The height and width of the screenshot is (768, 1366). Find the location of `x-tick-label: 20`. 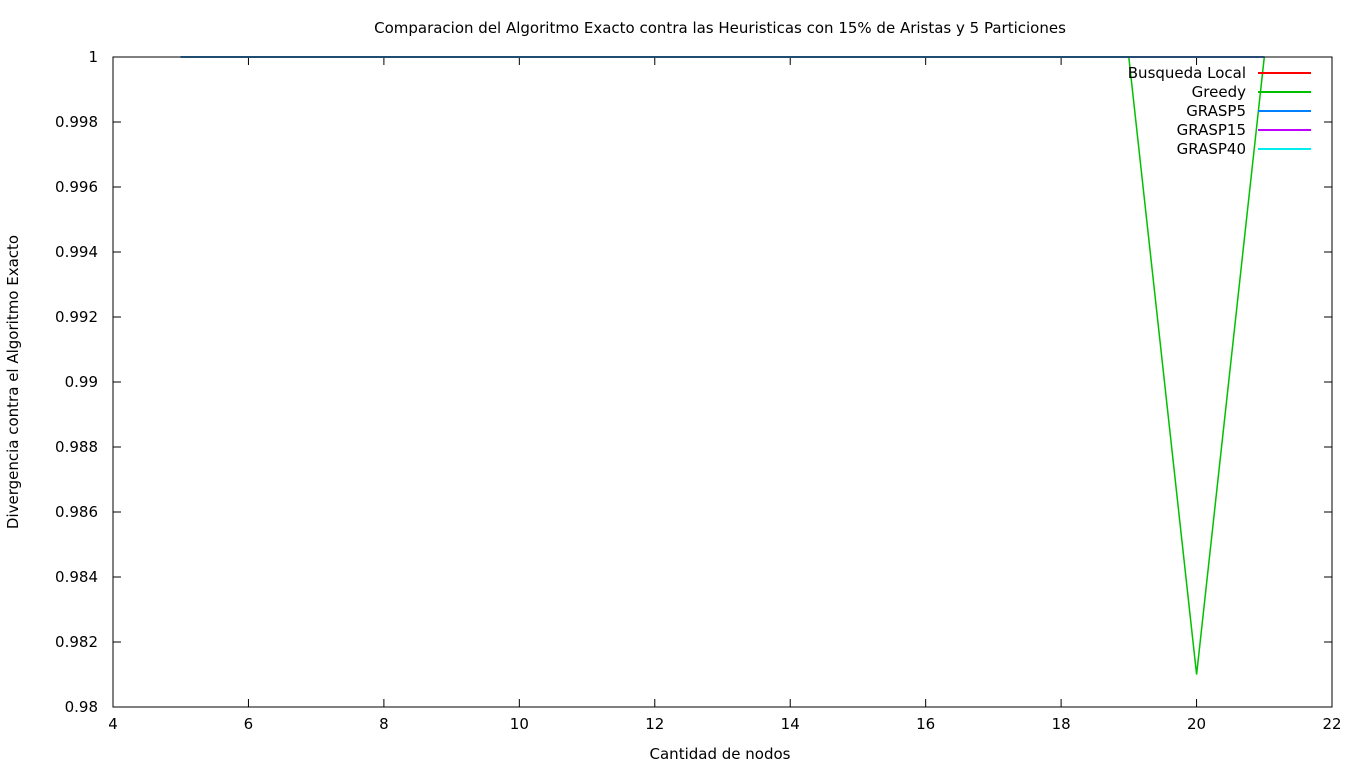

x-tick-label: 20 is located at coordinates (1196, 724).